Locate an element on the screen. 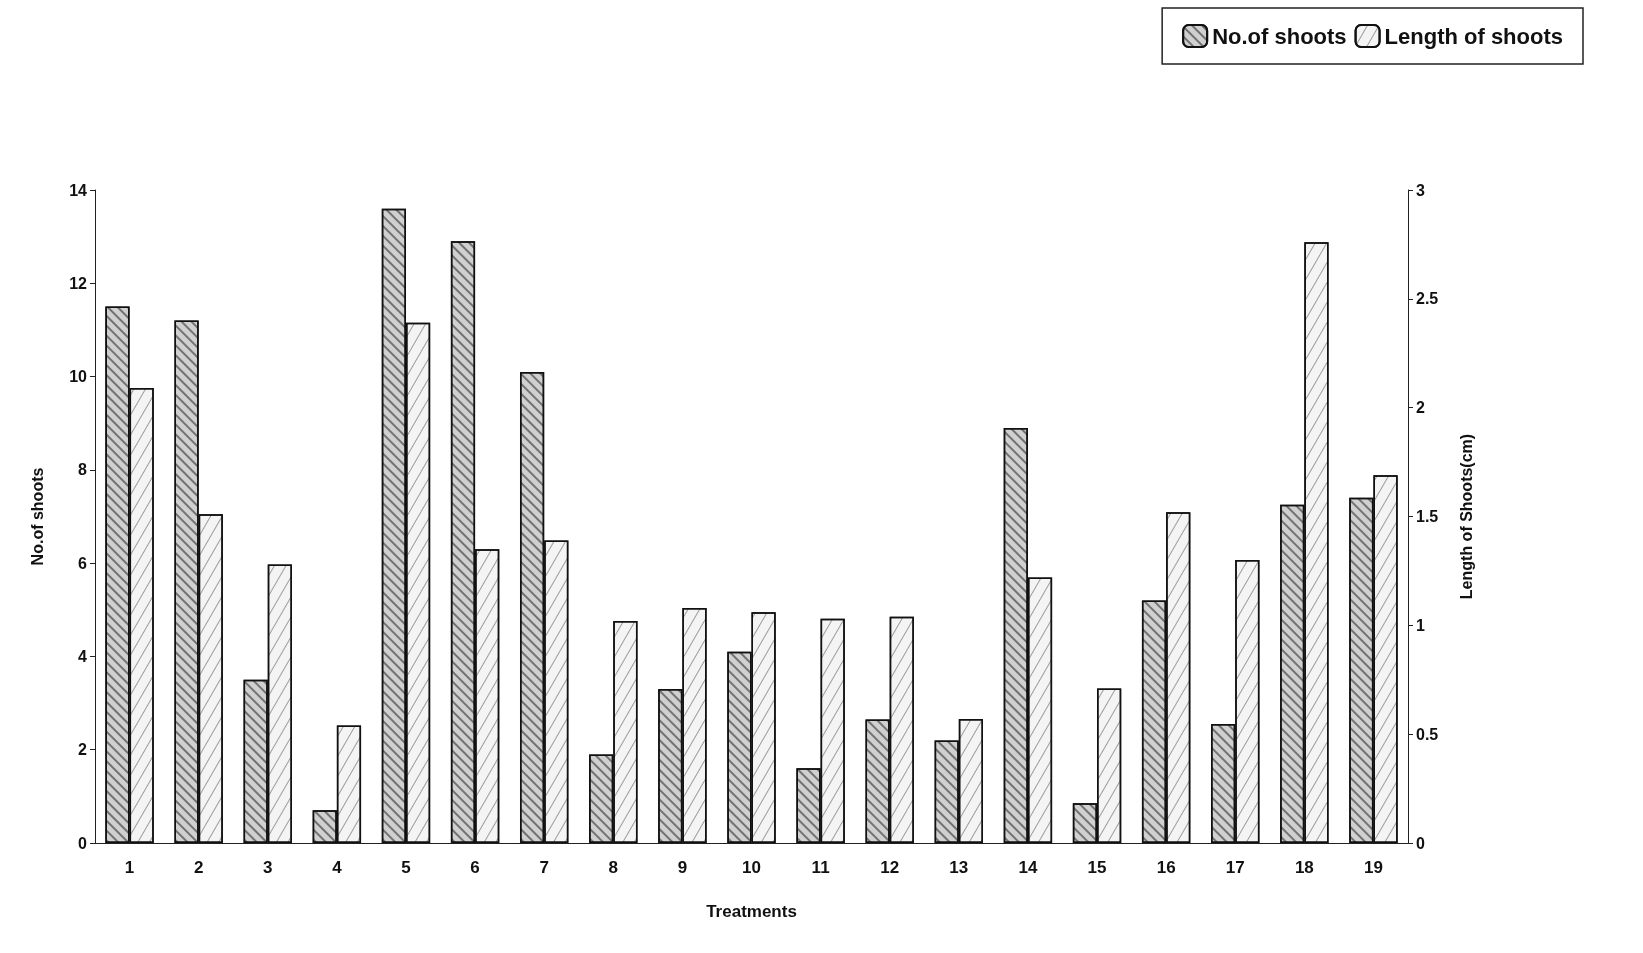  y-tick-label: 14 is located at coordinates (78, 190).